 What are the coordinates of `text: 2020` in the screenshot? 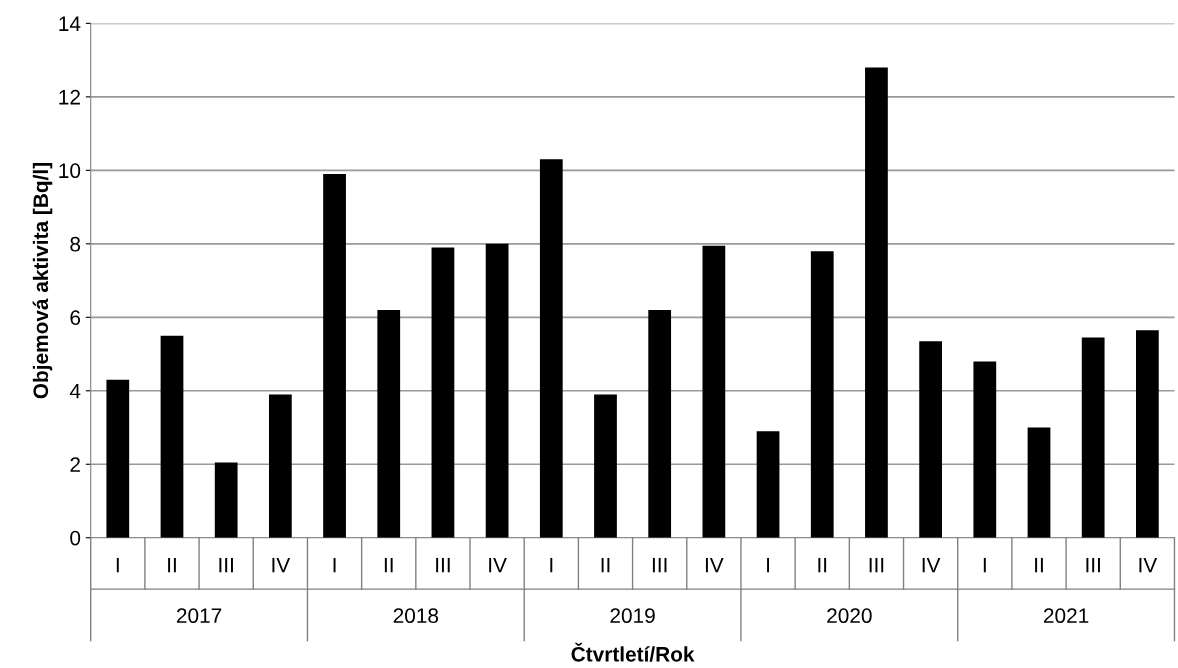 It's located at (849, 616).